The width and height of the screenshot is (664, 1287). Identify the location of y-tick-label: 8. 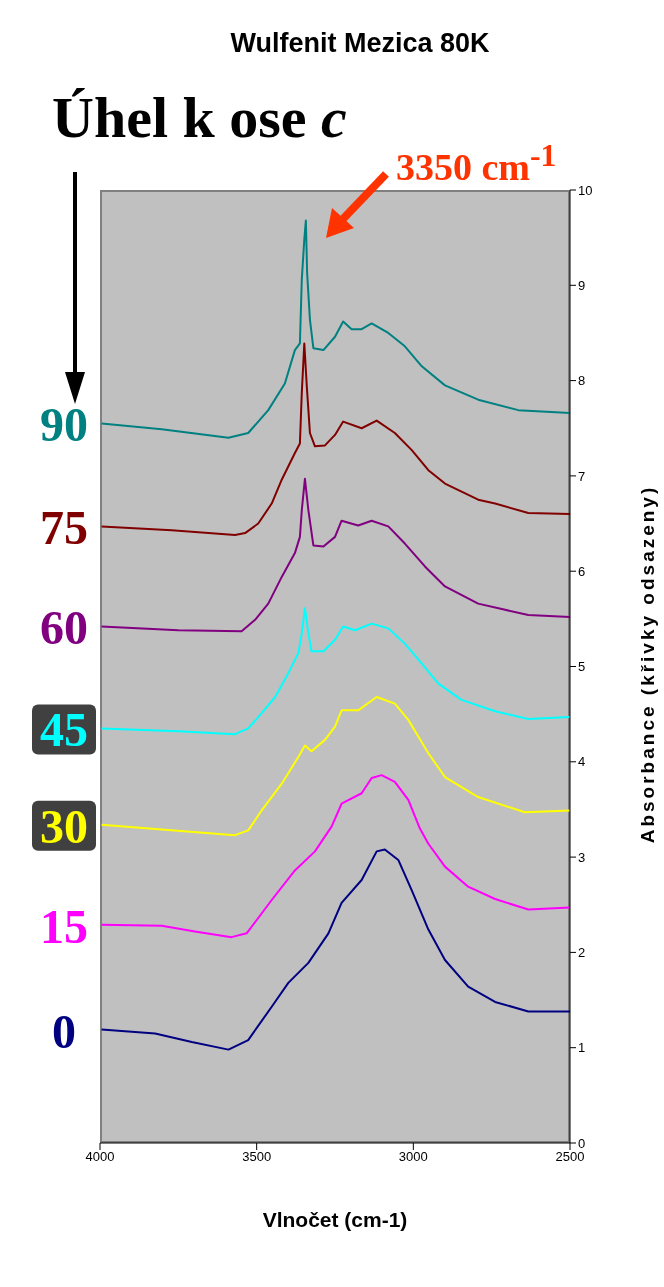
(582, 381).